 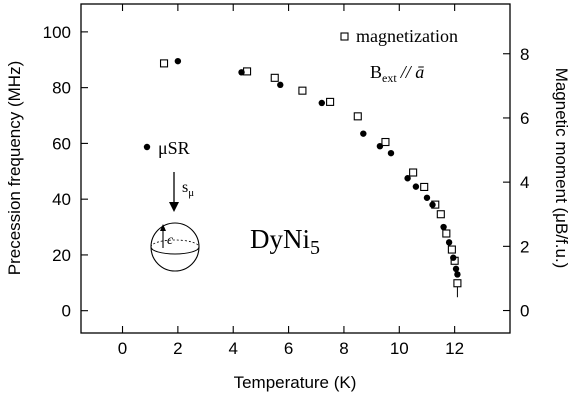 What do you see at coordinates (174, 148) in the screenshot?
I see `legend-musr-label: μSR` at bounding box center [174, 148].